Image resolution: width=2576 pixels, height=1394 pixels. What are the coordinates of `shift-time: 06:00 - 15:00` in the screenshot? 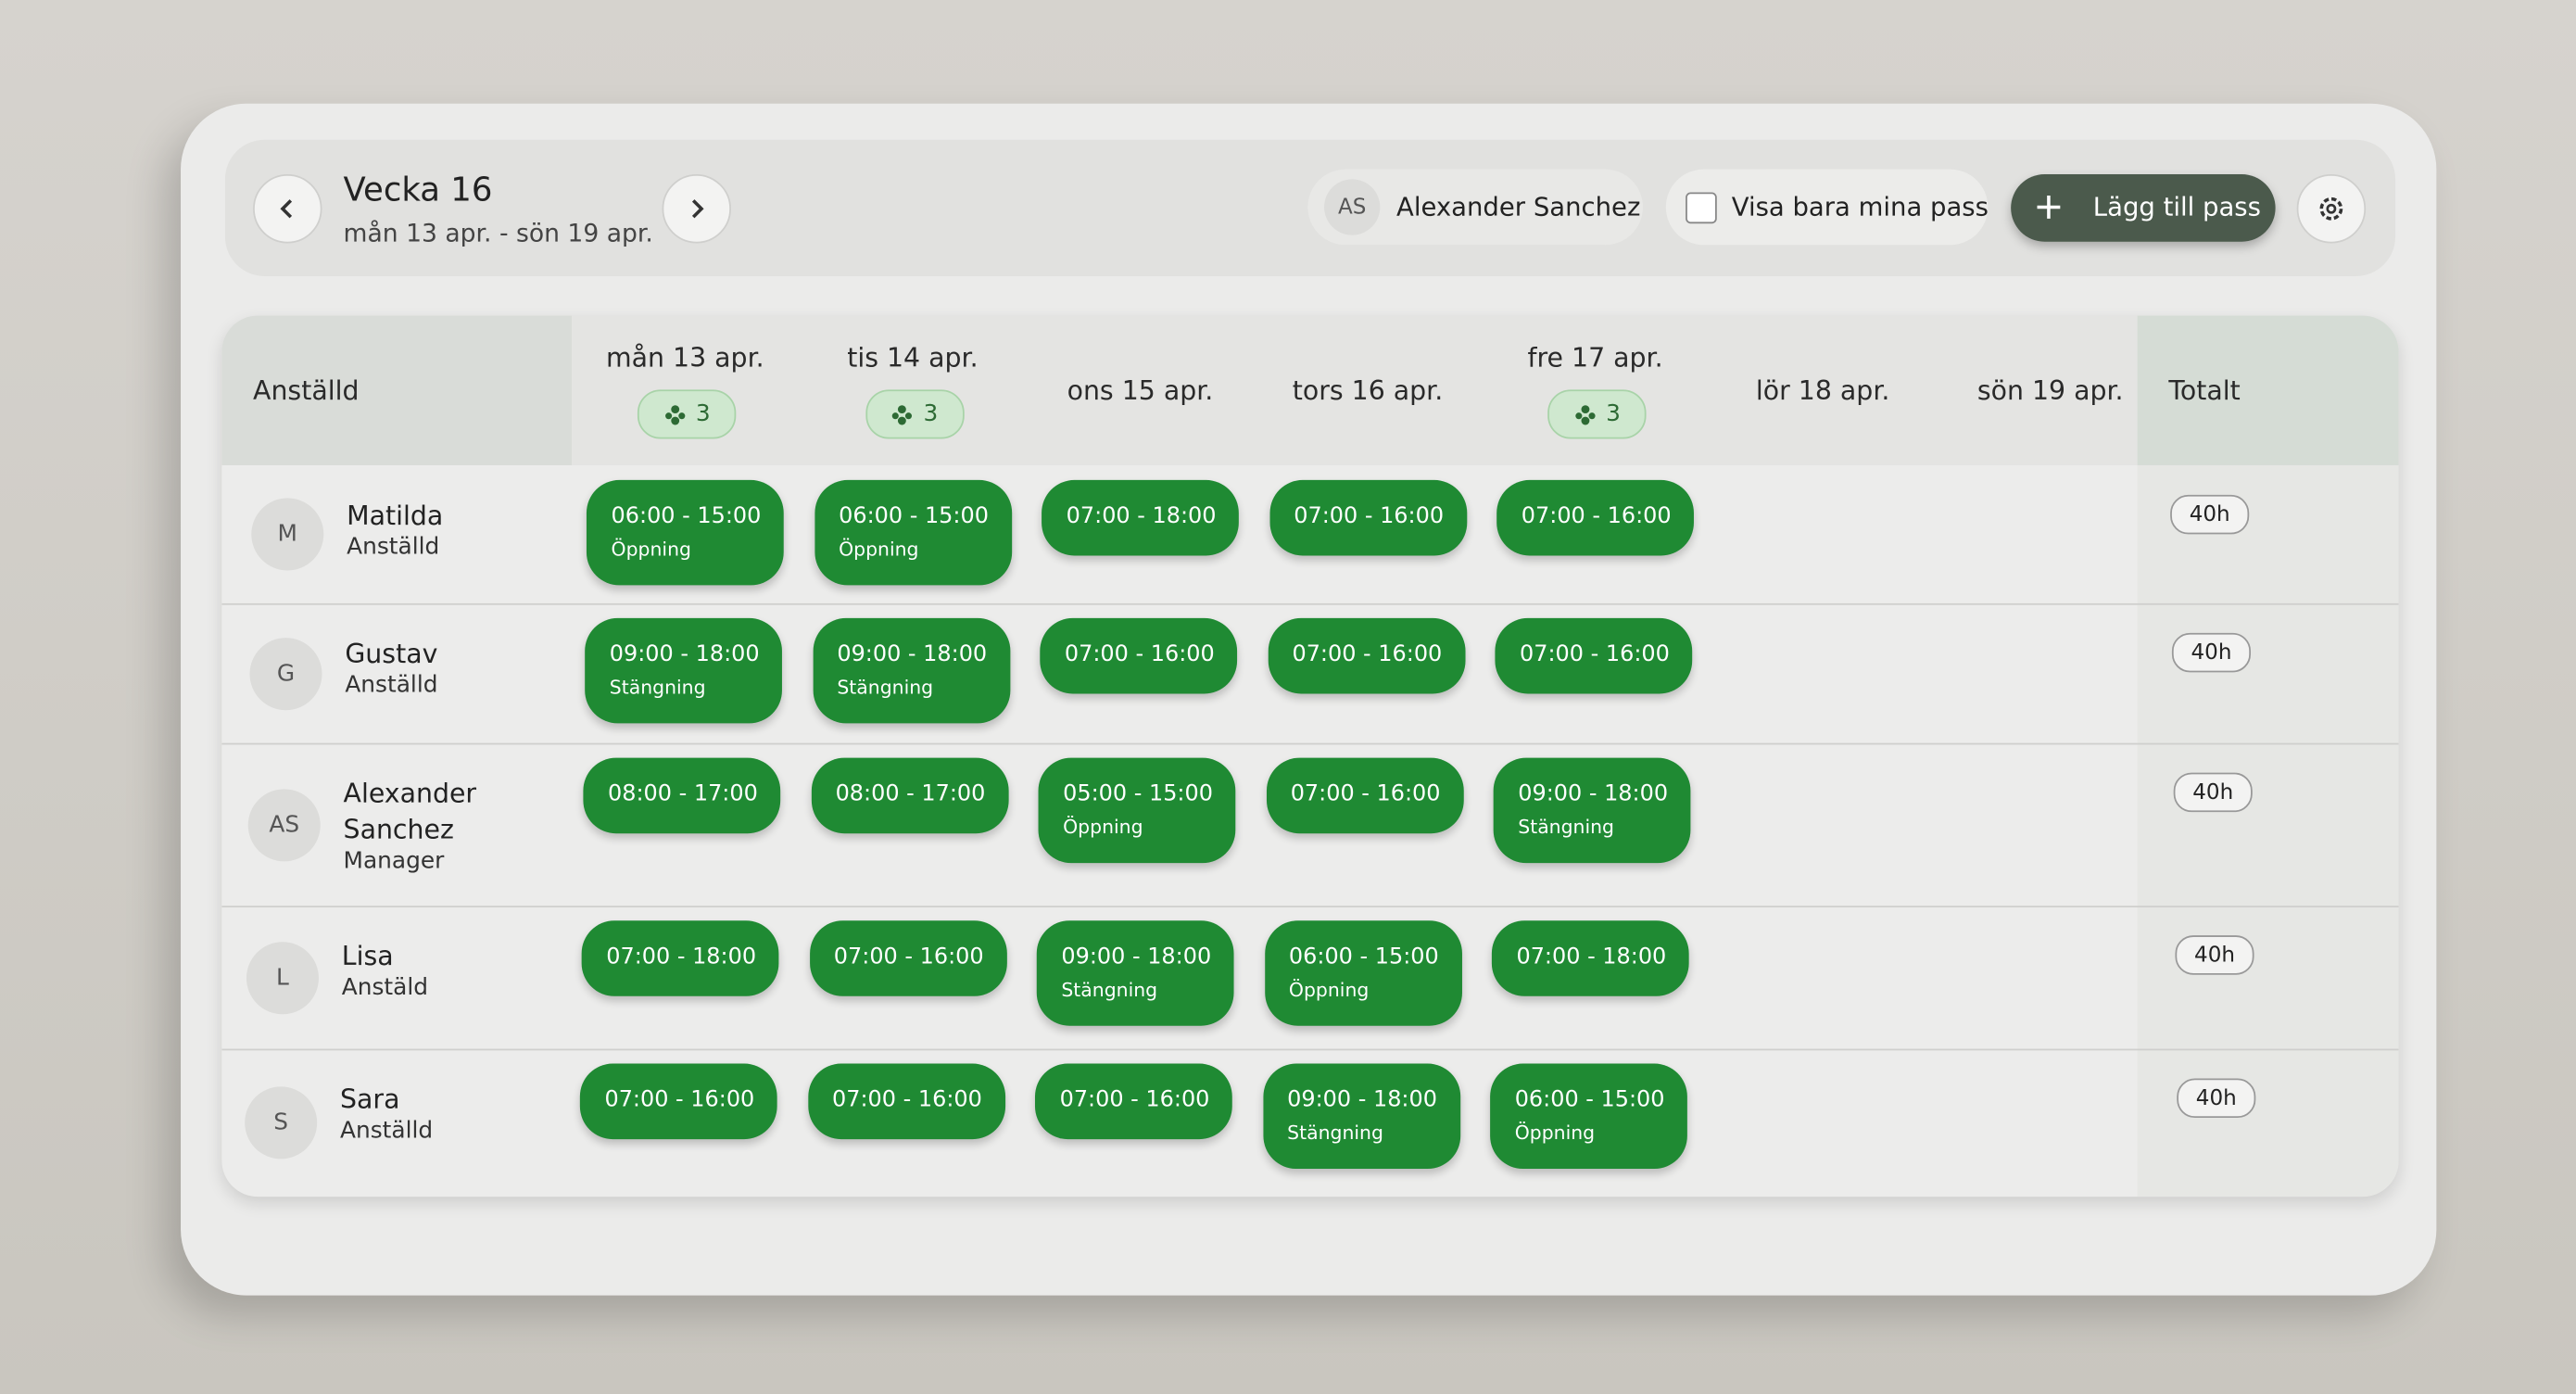 It's located at (914, 516).